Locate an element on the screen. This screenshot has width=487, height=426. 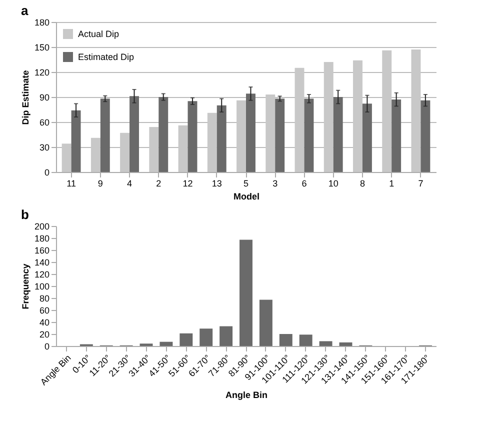
y-axis-title: Frequency is located at coordinates (25, 287).